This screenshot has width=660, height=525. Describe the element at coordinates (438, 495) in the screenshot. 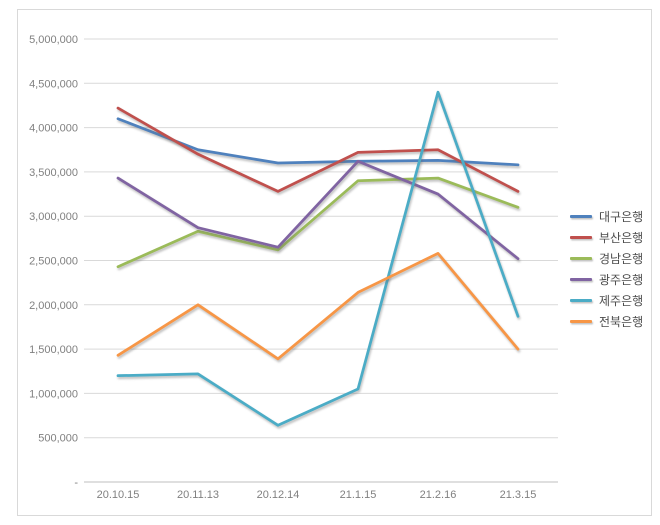

I see `x-axis-tick-label: 21.2.16` at that location.